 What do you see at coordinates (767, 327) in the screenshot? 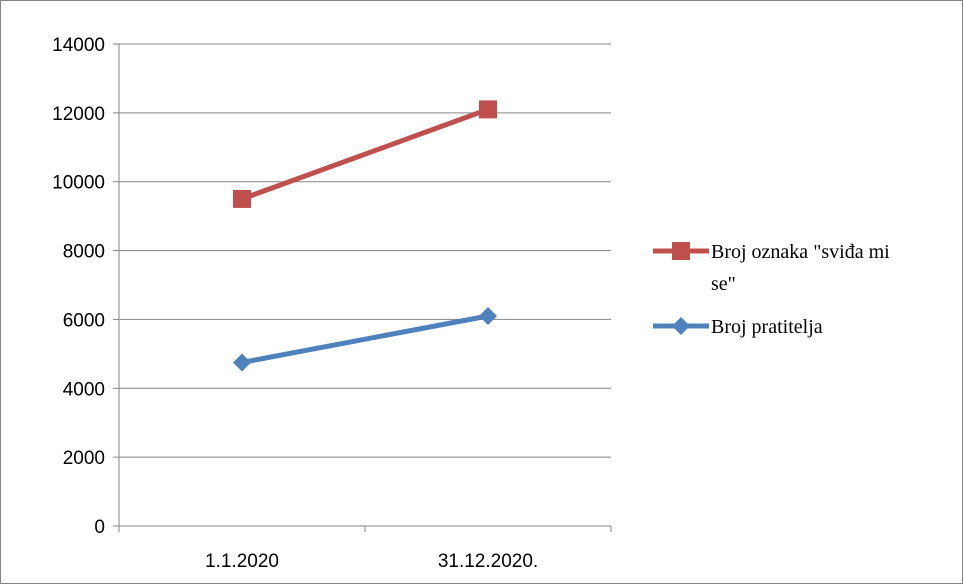
I see `legend-label: Broj pratitelja` at bounding box center [767, 327].